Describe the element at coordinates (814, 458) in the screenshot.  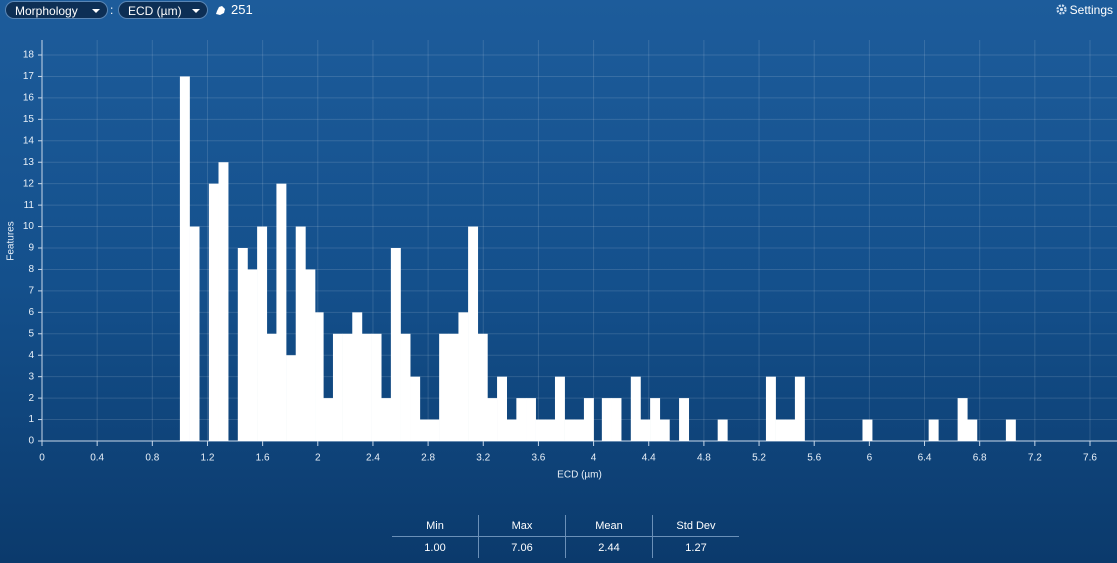
I see `x-tick-label: 5.6` at that location.